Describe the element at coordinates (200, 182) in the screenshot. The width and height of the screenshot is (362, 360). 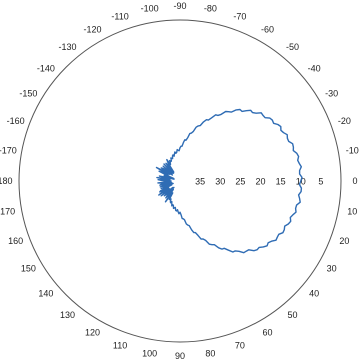
I see `radial-tick-label: 35` at that location.